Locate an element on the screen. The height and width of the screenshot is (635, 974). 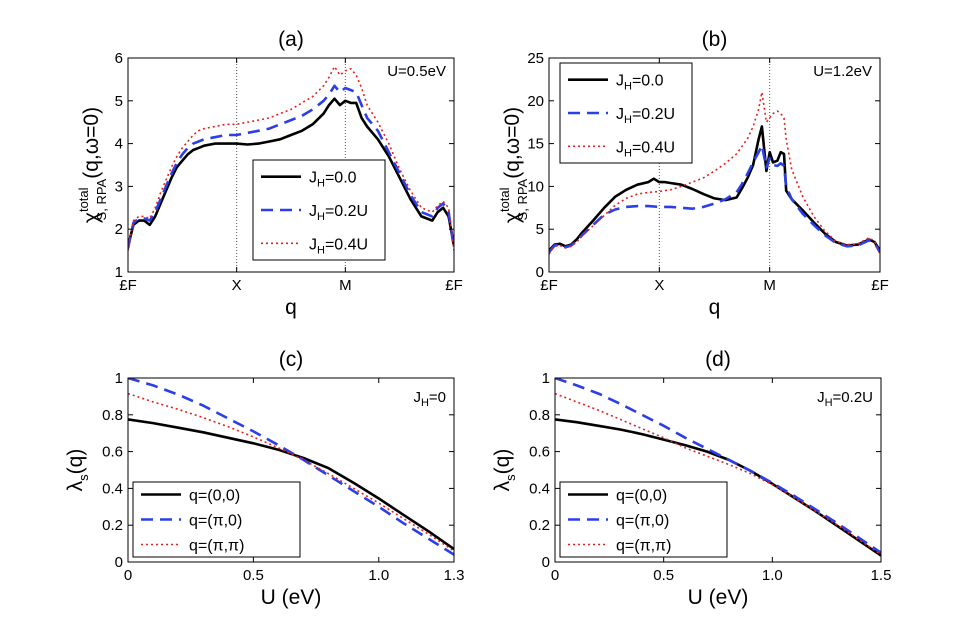
xtick-label-c-2: 1.0 is located at coordinates (378, 575).